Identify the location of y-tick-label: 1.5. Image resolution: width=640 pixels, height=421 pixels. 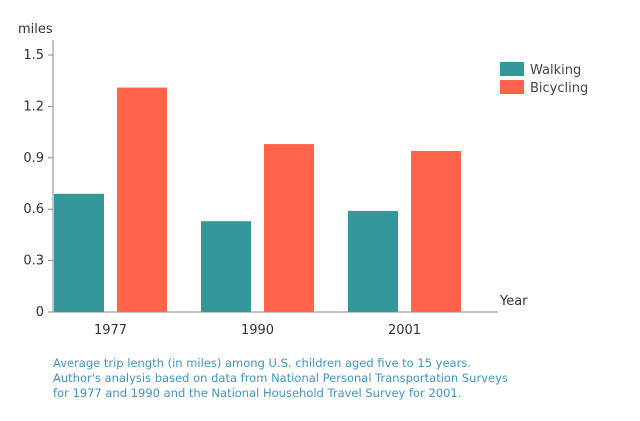
(33, 55).